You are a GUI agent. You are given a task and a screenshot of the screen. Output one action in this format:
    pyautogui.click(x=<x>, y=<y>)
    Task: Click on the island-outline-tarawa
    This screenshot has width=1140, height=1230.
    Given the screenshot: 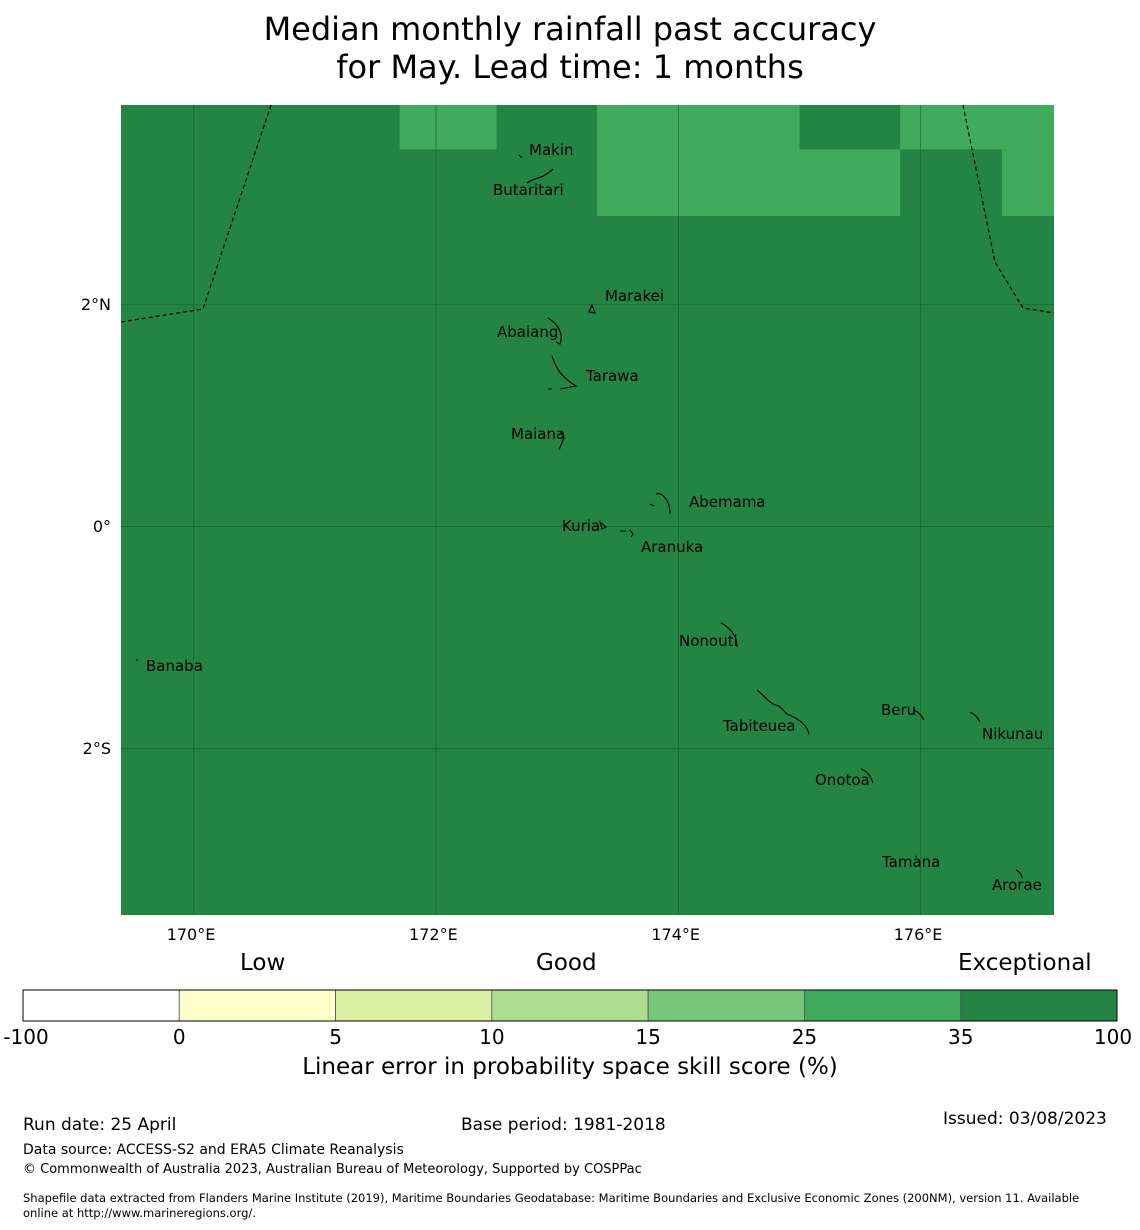 What is the action you would take?
    pyautogui.click(x=563, y=372)
    